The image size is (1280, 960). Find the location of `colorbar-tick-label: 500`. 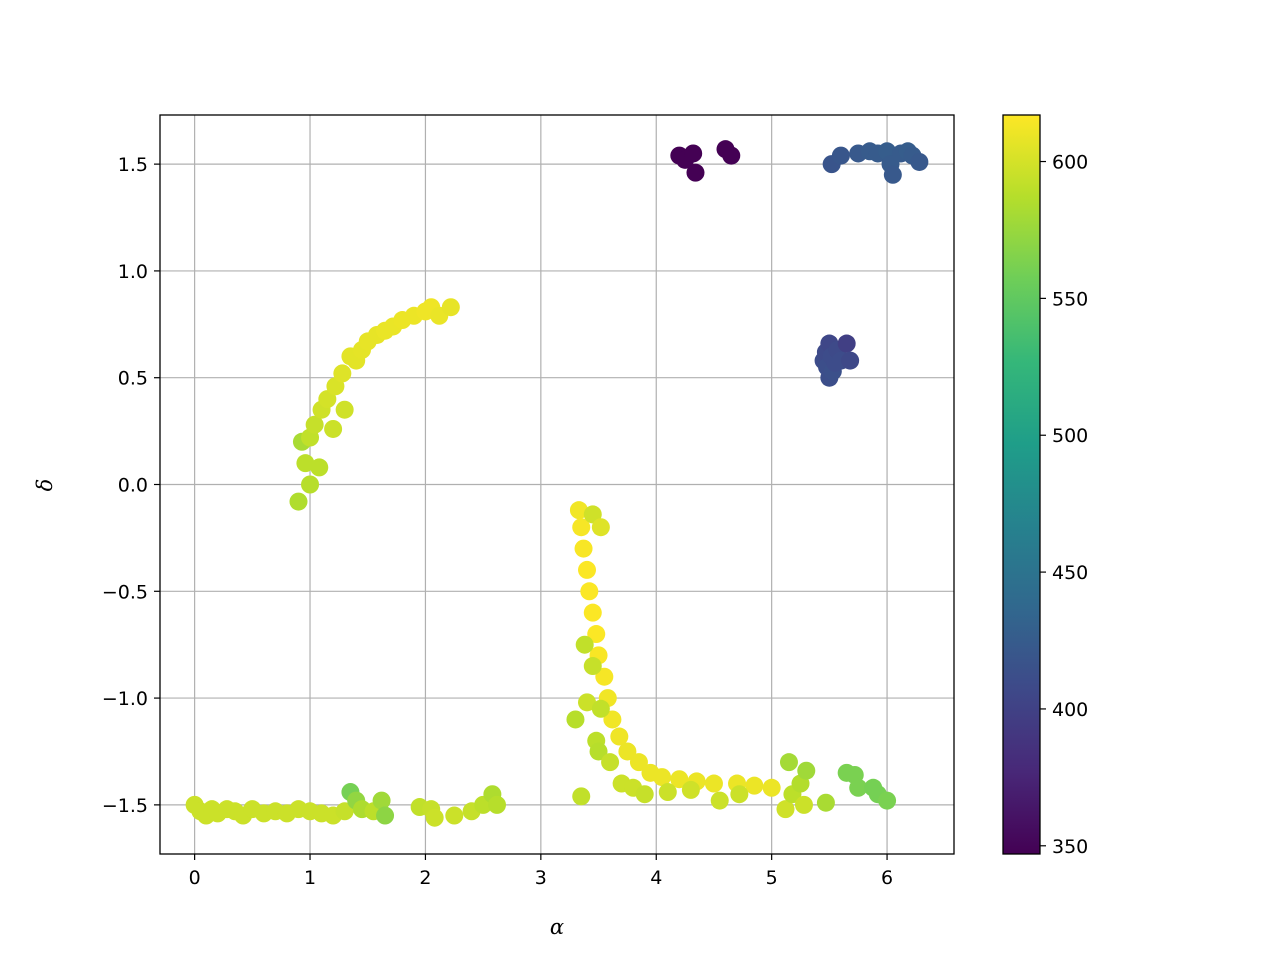

colorbar-tick-label: 500 is located at coordinates (1070, 436).